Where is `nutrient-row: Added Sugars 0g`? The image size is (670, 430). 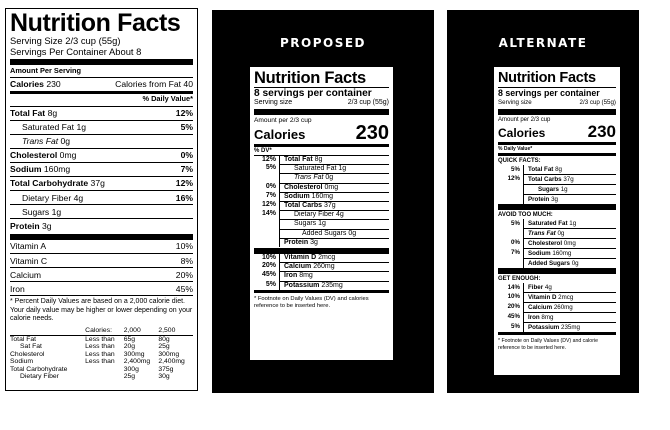 nutrient-row: Added Sugars 0g is located at coordinates (321, 233).